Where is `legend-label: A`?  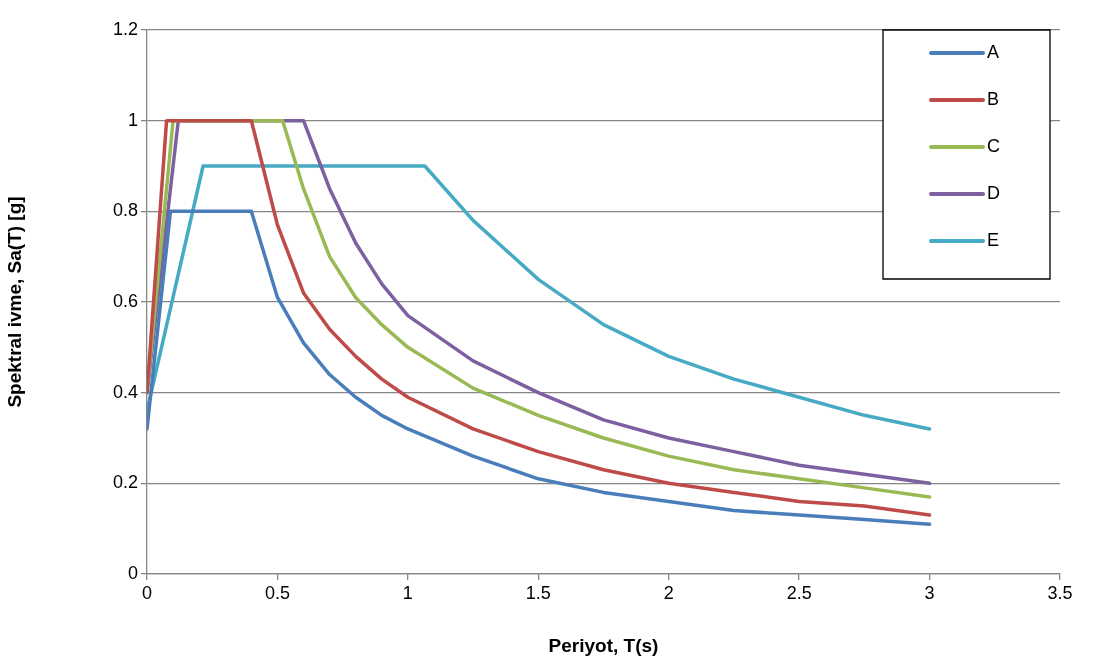 legend-label: A is located at coordinates (993, 51).